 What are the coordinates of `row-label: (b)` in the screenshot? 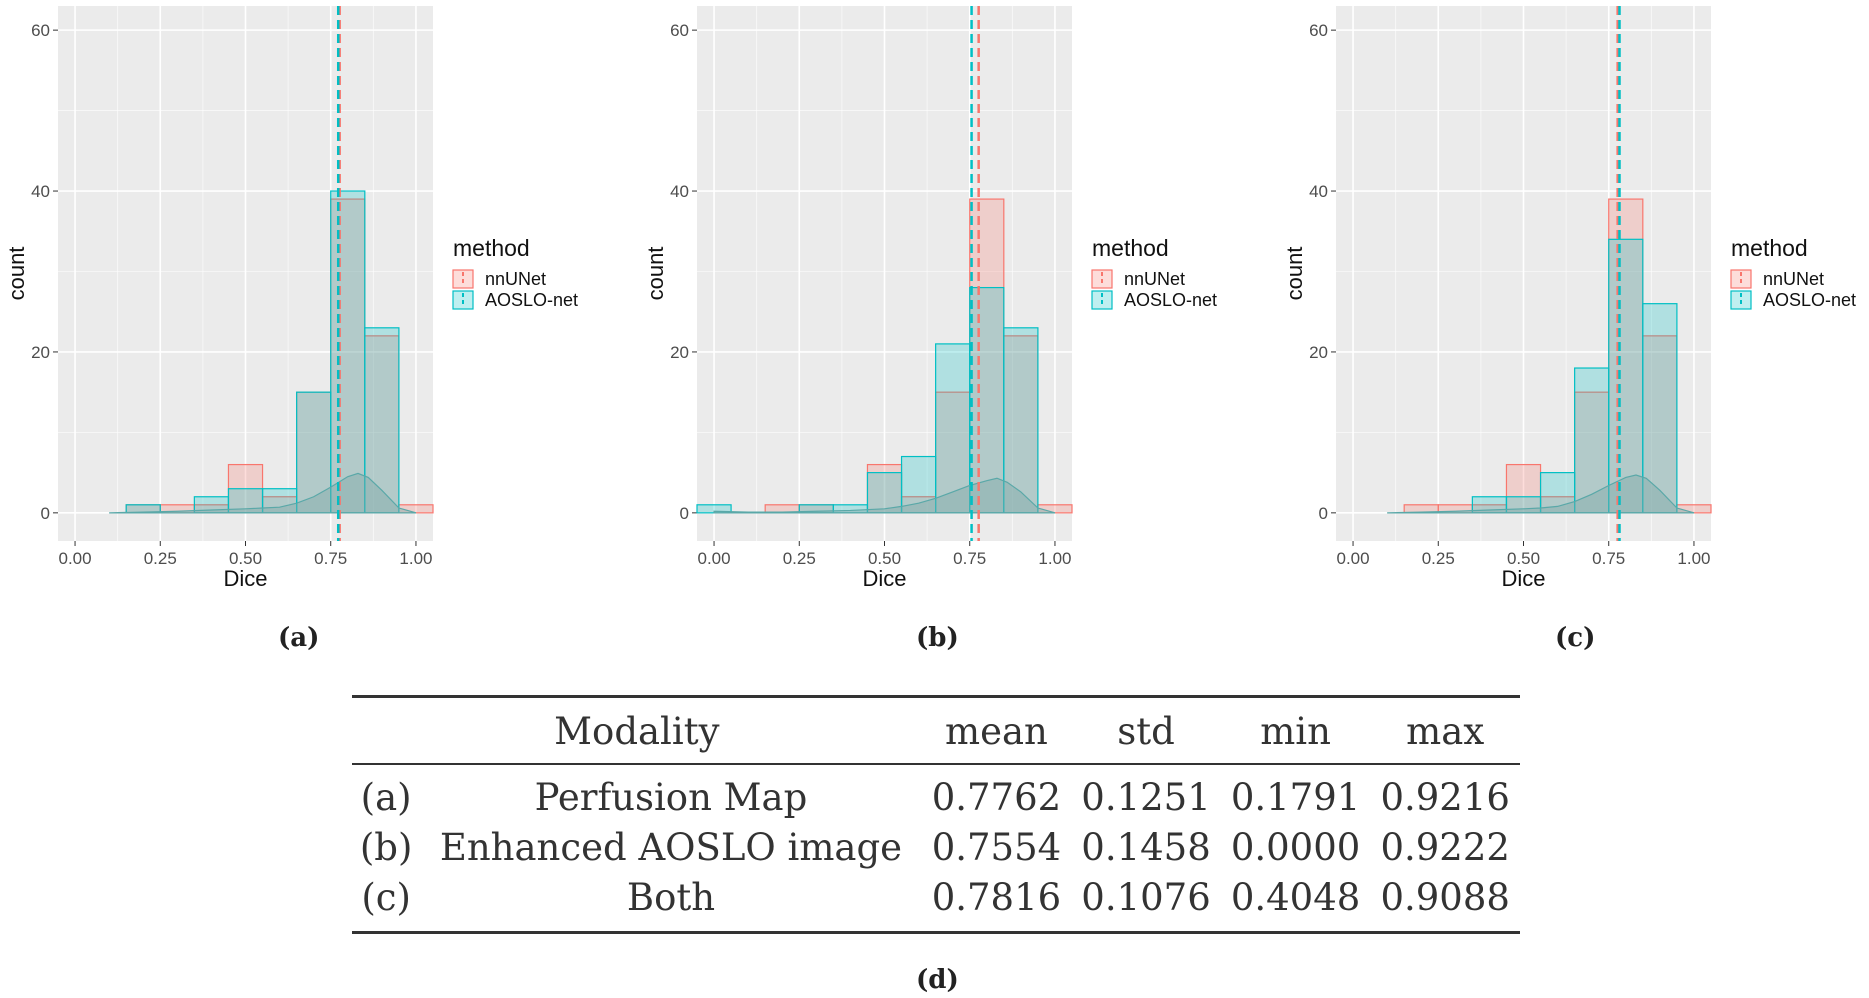 It's located at (386, 847).